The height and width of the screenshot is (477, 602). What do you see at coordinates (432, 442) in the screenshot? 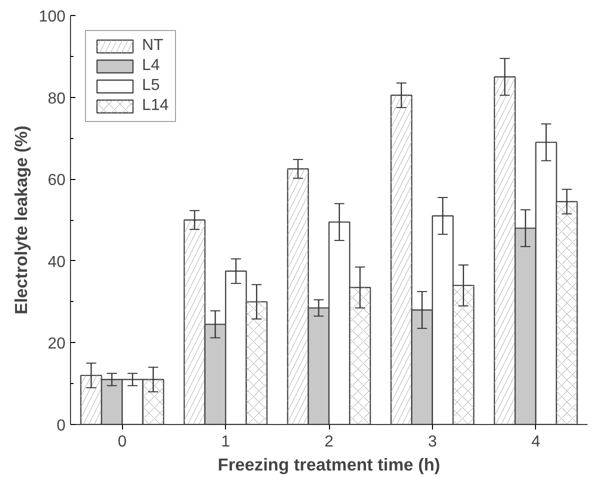
I see `x-tick-label: 3` at bounding box center [432, 442].